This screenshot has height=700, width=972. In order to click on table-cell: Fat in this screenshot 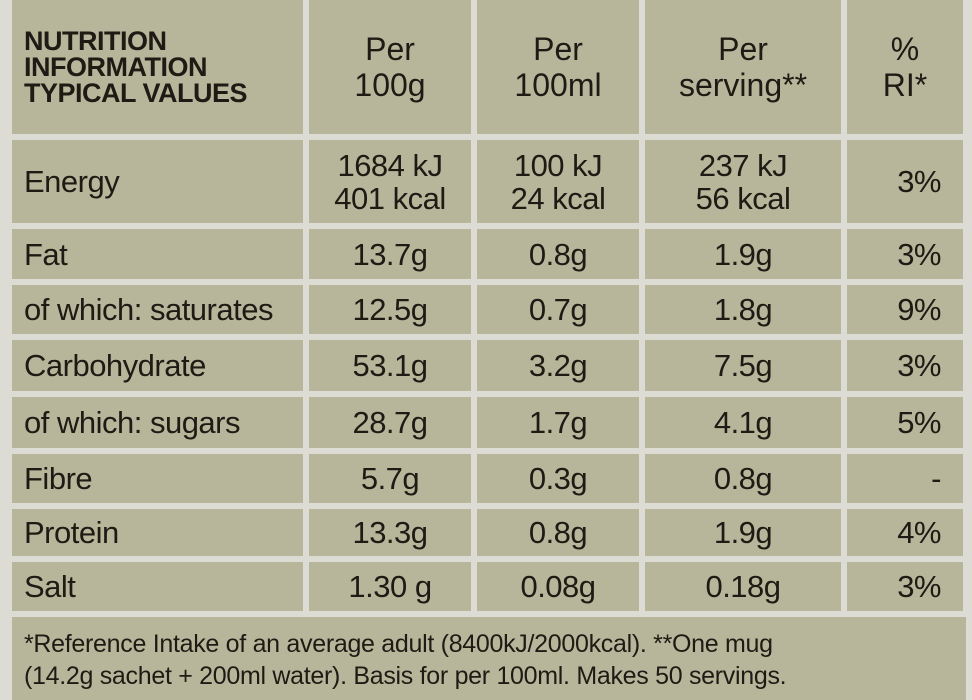, I will do `click(157, 254)`.